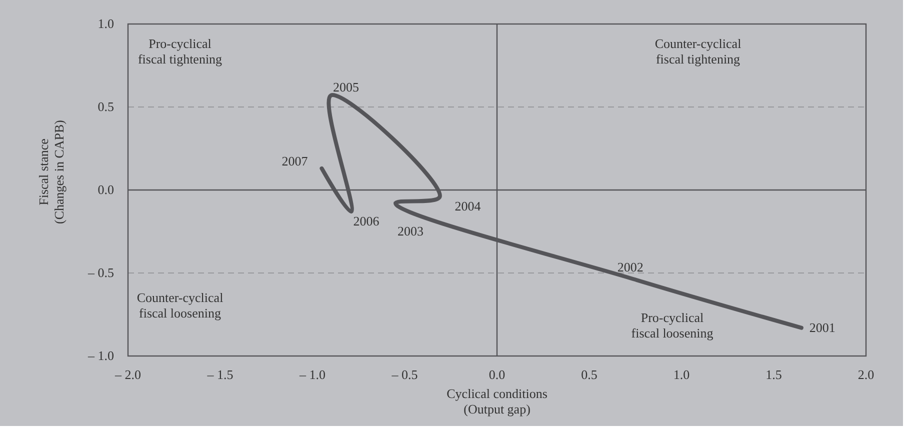 This screenshot has height=432, width=909. What do you see at coordinates (312, 374) in the screenshot?
I see `x-tick-label: – 1.0` at bounding box center [312, 374].